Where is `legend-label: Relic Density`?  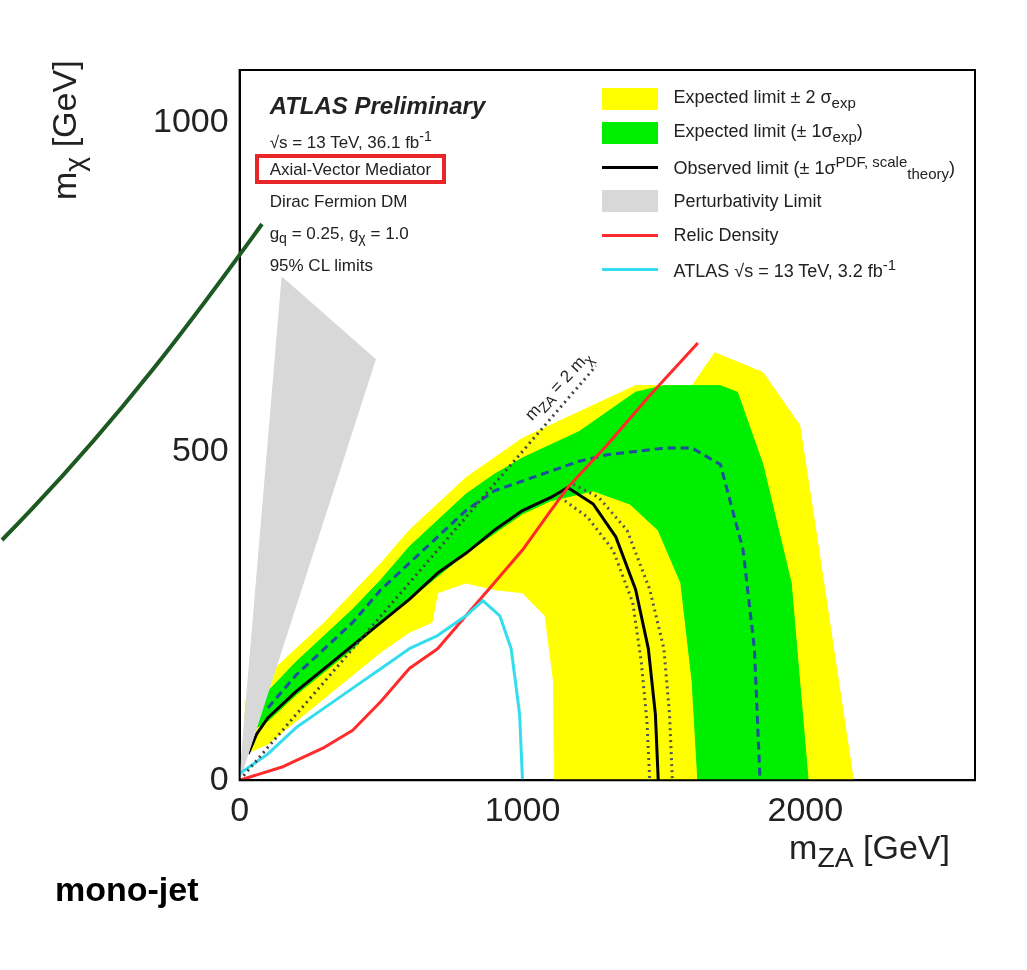
legend-label: Relic Density is located at coordinates (726, 235).